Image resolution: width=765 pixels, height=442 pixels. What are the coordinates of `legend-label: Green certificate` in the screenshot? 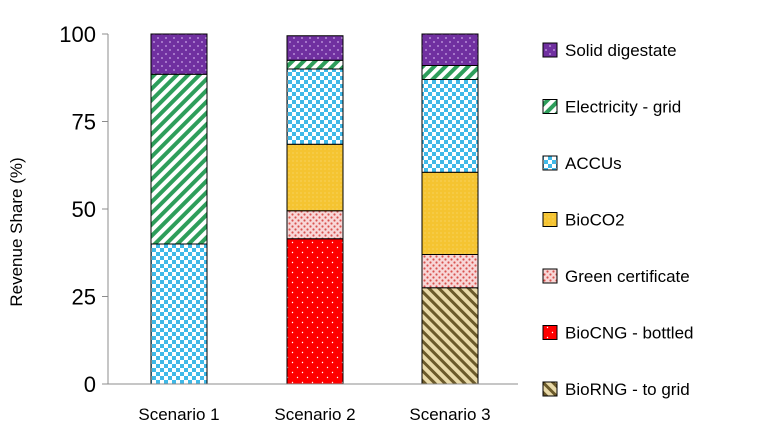 It's located at (627, 276).